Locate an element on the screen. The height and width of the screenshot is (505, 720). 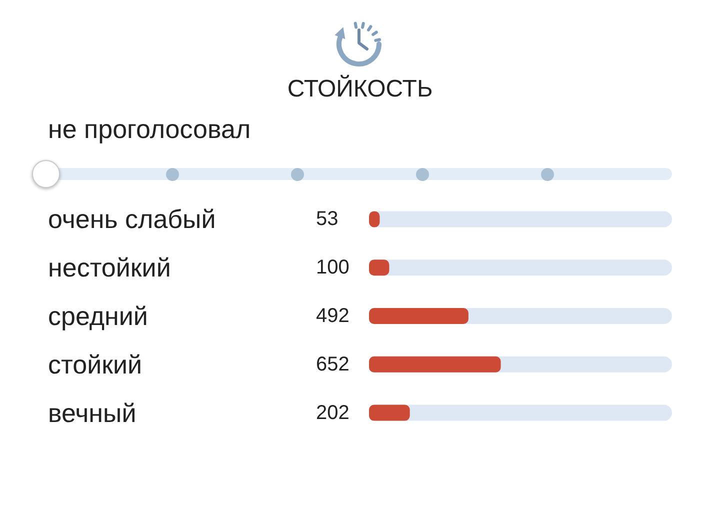
y-tick-label: стойкий is located at coordinates (95, 364).